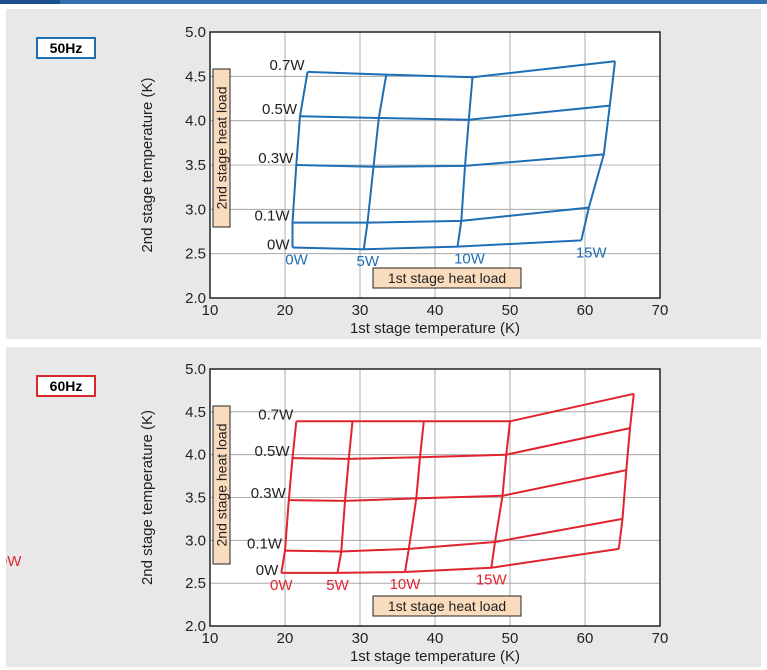 This screenshot has height=670, width=767. I want to click on header-accent, so click(30, 2).